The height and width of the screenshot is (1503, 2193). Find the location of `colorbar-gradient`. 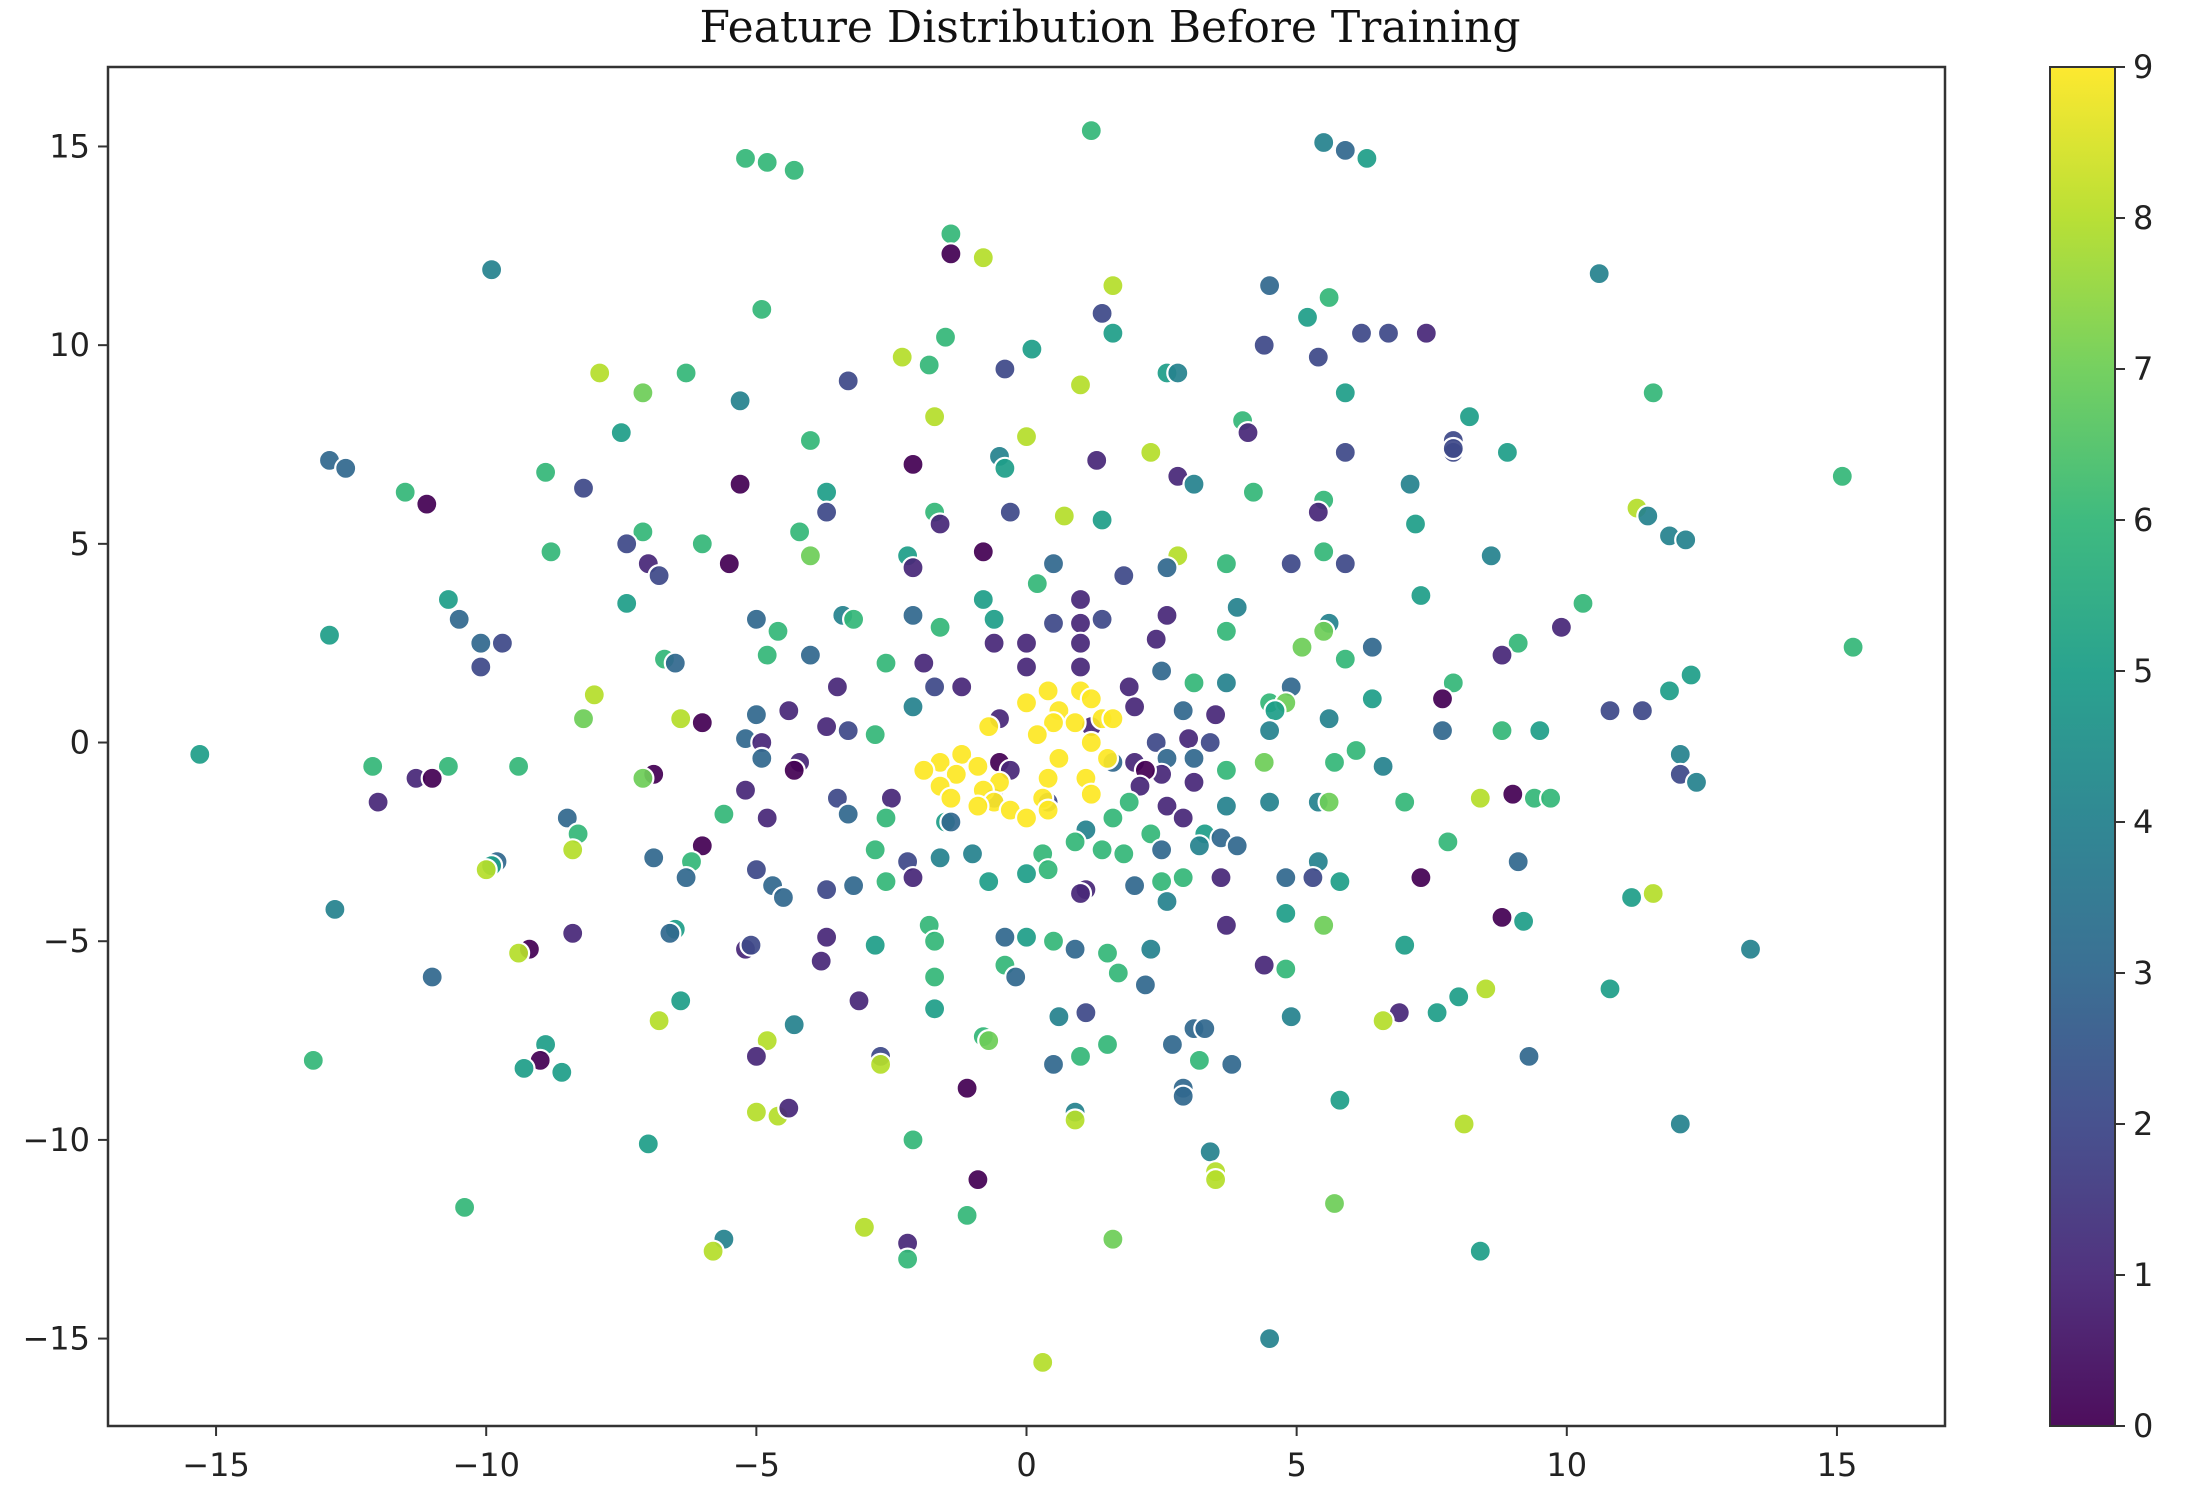

colorbar-gradient is located at coordinates (2082, 746).